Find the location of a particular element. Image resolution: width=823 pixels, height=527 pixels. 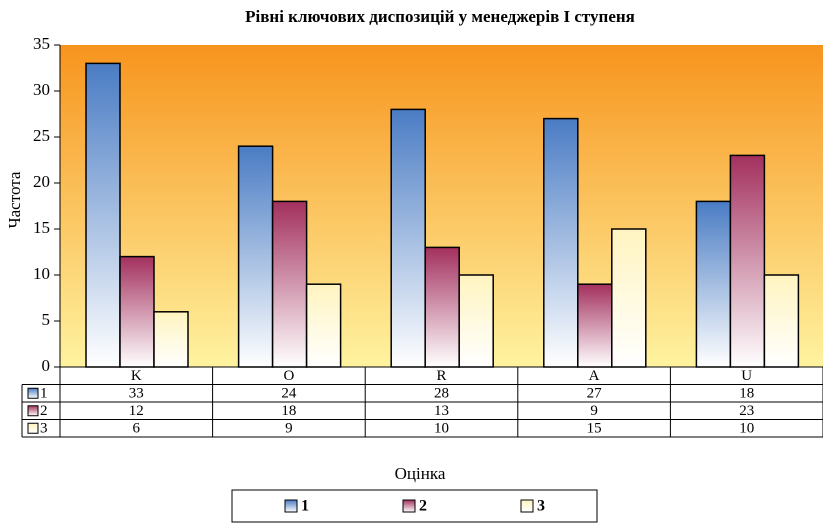

y-tick-label: 5 is located at coordinates (46, 319).